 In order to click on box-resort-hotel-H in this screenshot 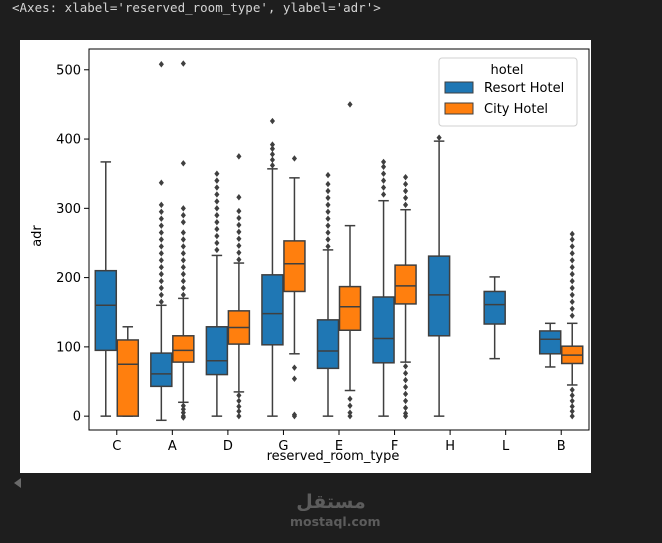, I will do `click(439, 275)`.